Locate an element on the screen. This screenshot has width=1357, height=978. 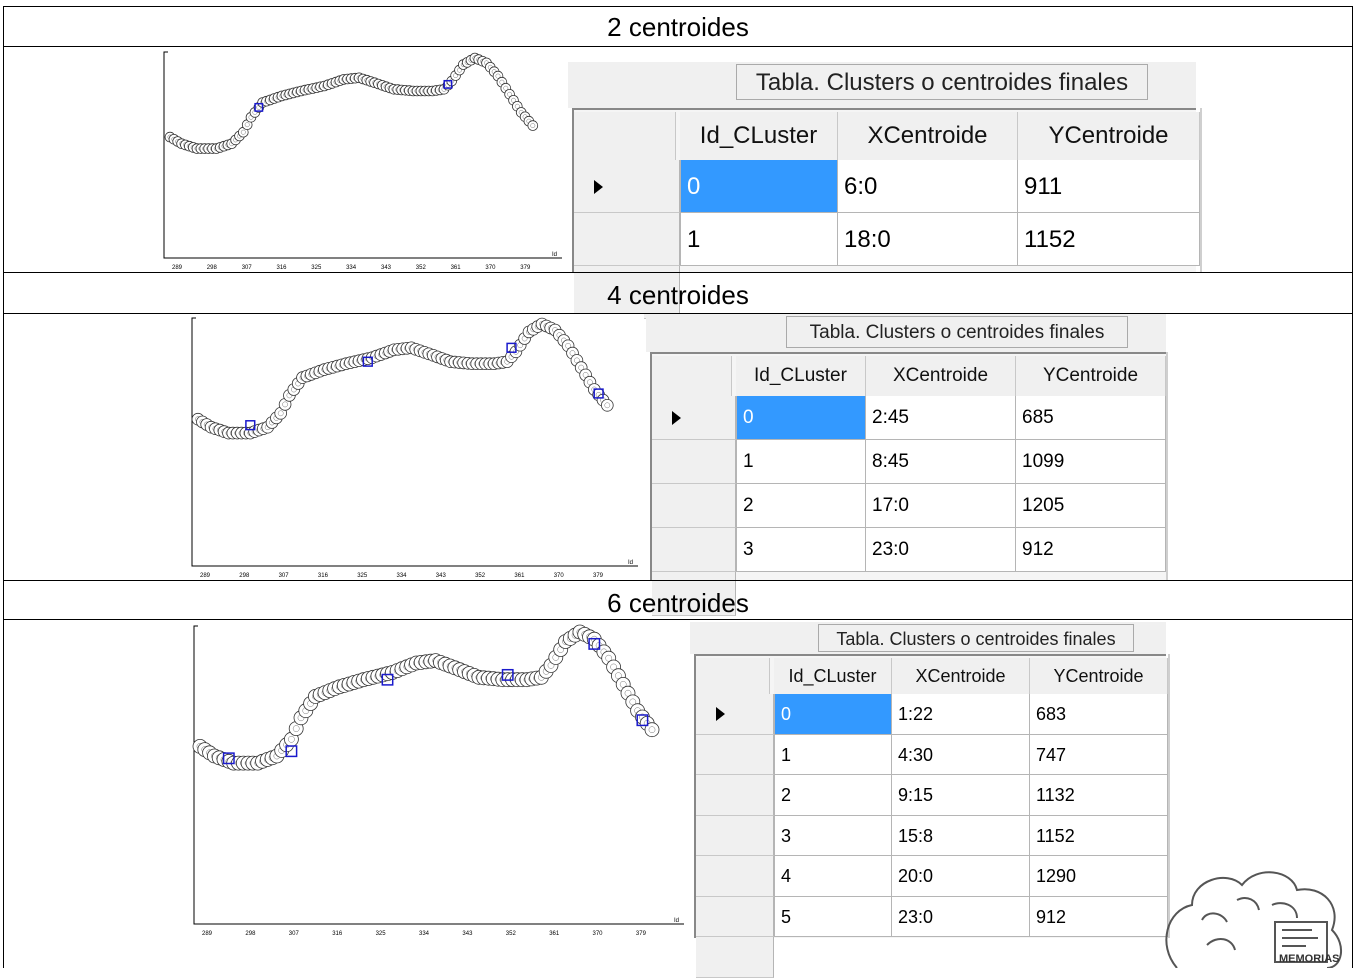
table-cell: 2:45 is located at coordinates (941, 418).